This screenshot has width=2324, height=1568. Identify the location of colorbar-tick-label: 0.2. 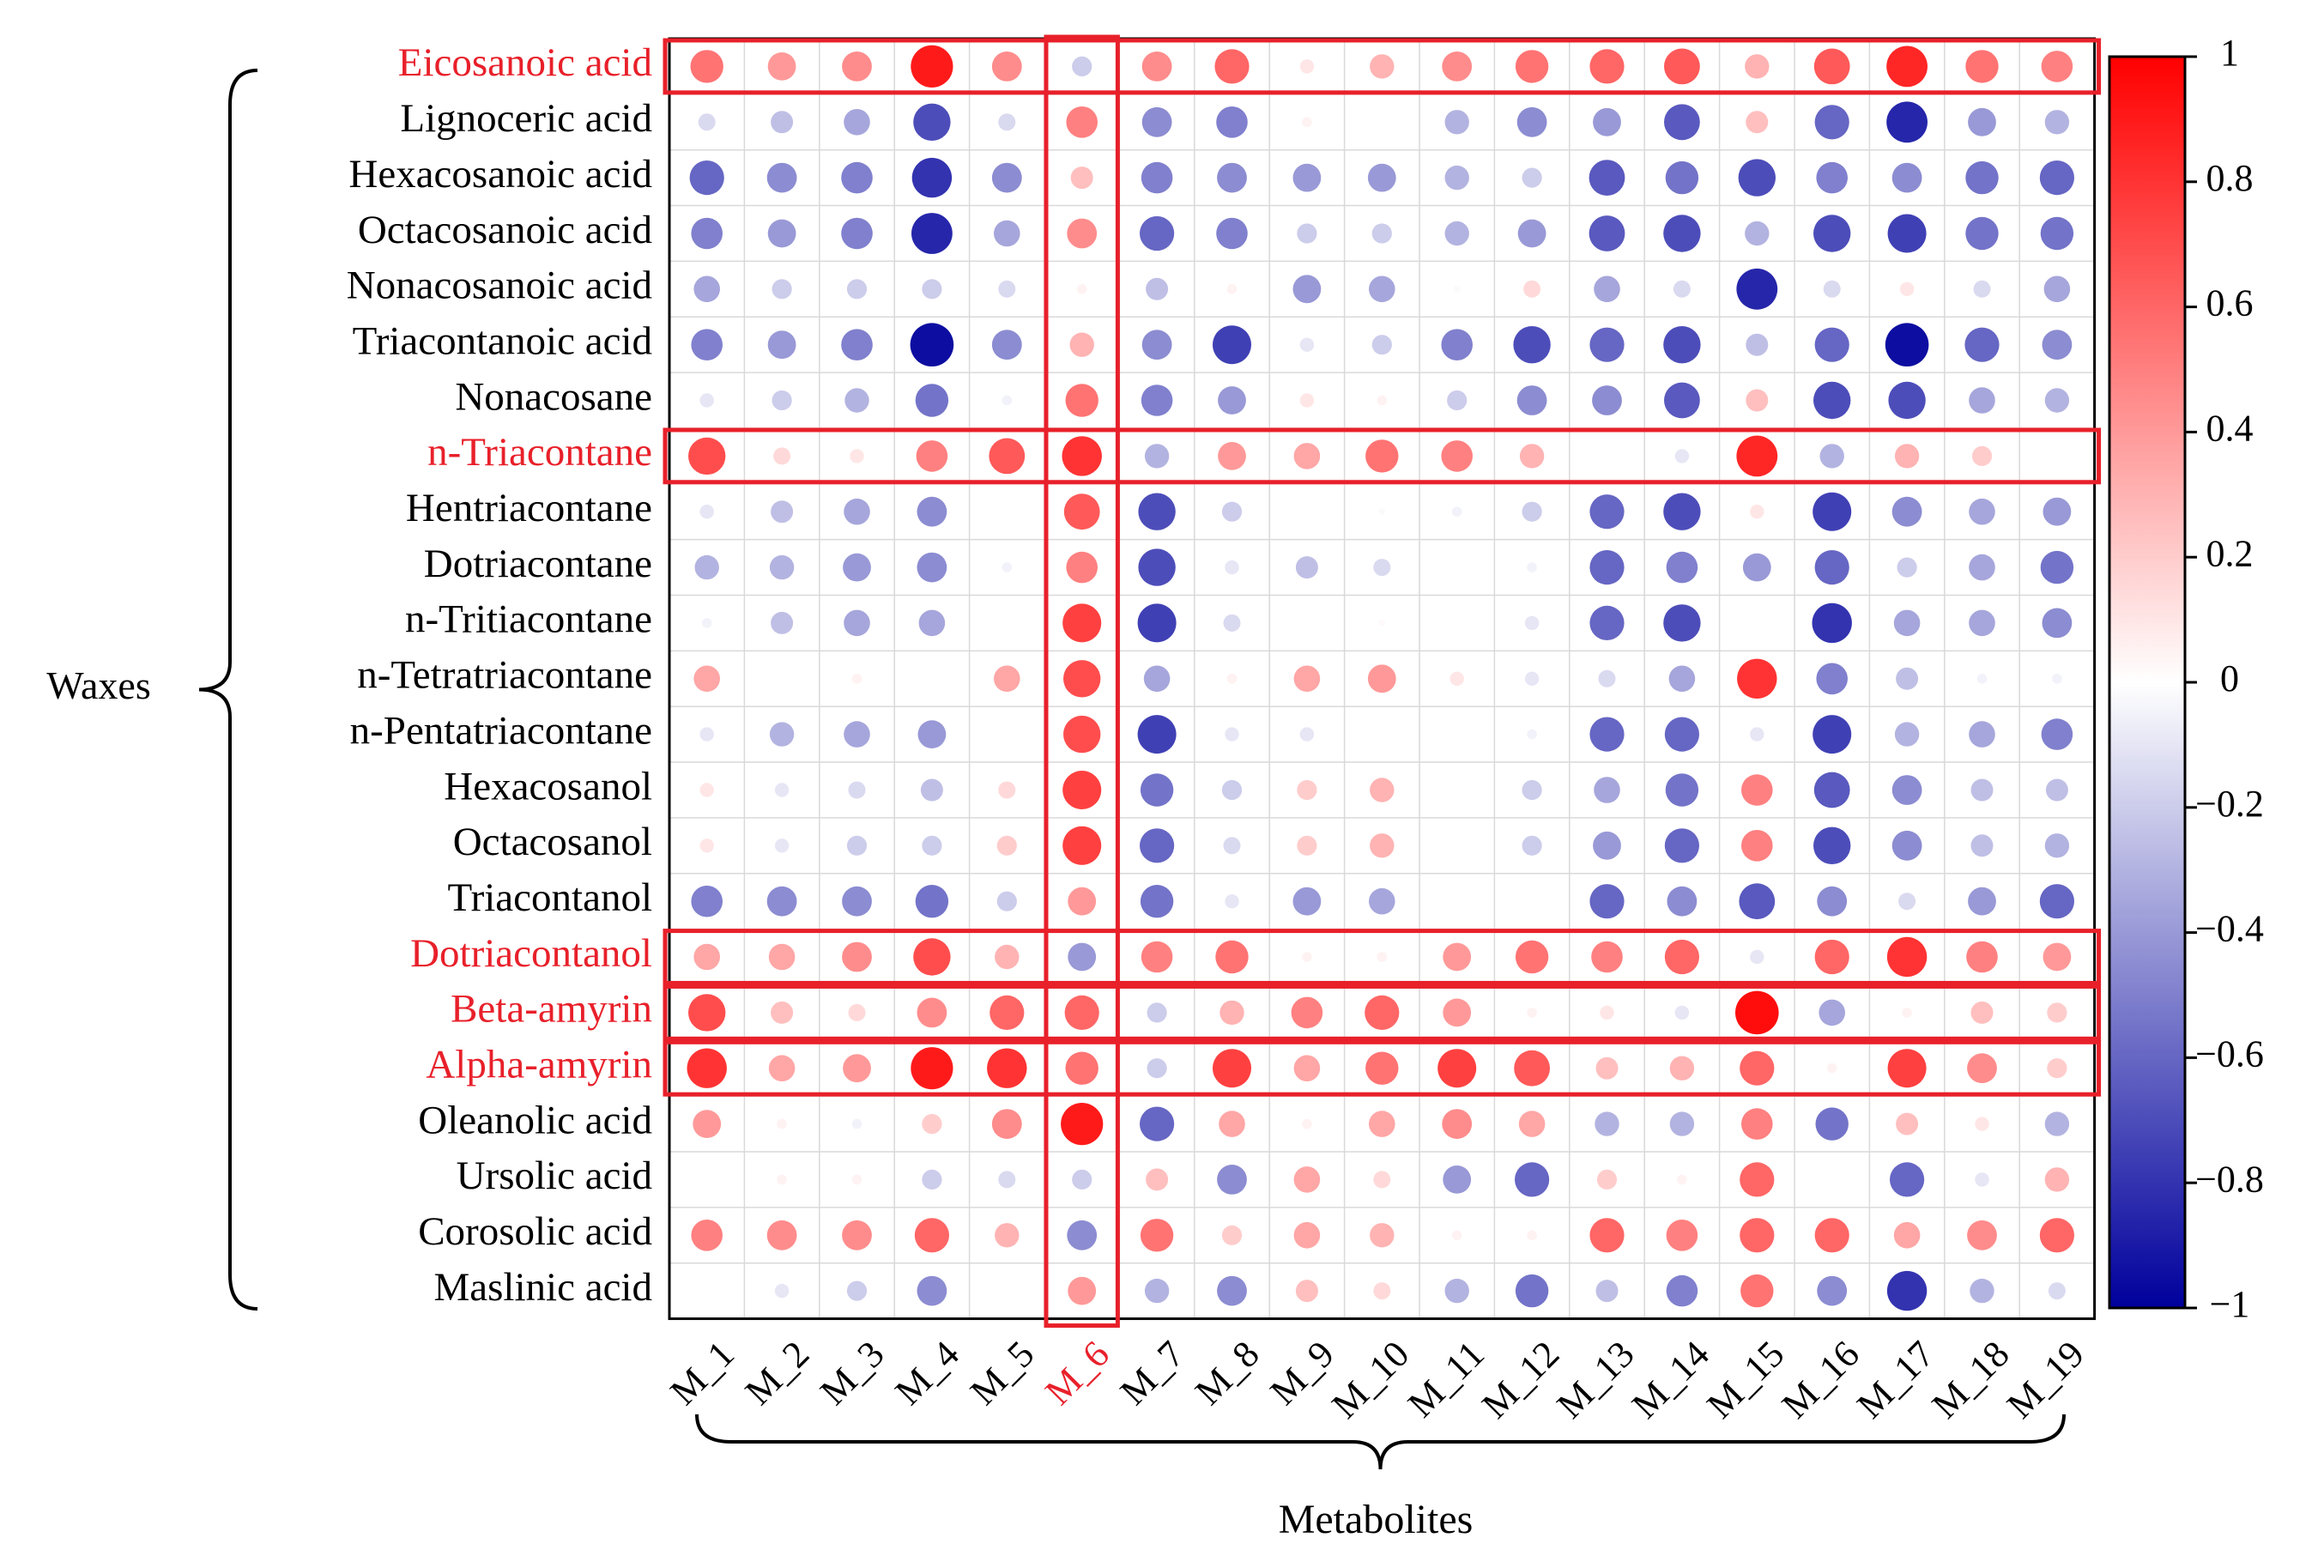
(2230, 553).